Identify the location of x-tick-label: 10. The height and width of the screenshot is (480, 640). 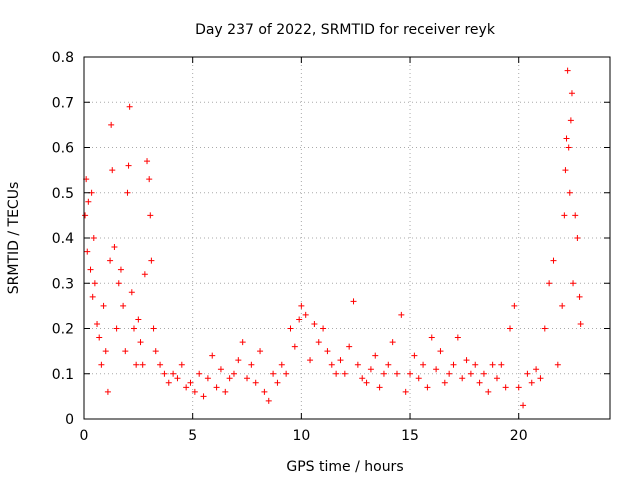
(301, 436).